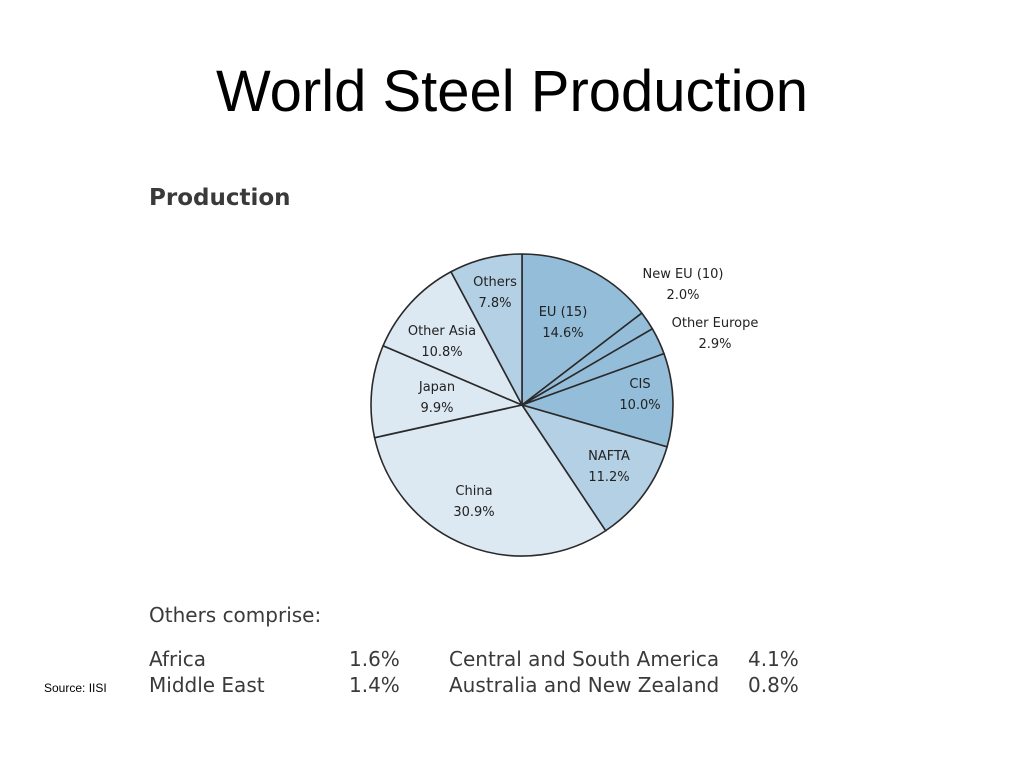 This screenshot has height=768, width=1024. What do you see at coordinates (436, 387) in the screenshot?
I see `slice-label-japan: Japan` at bounding box center [436, 387].